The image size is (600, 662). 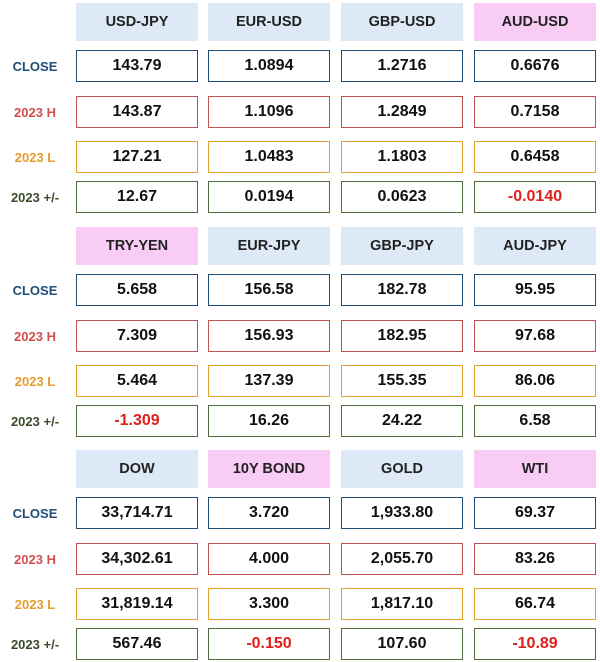 I want to click on value-cell: 567.46, so click(x=137, y=644).